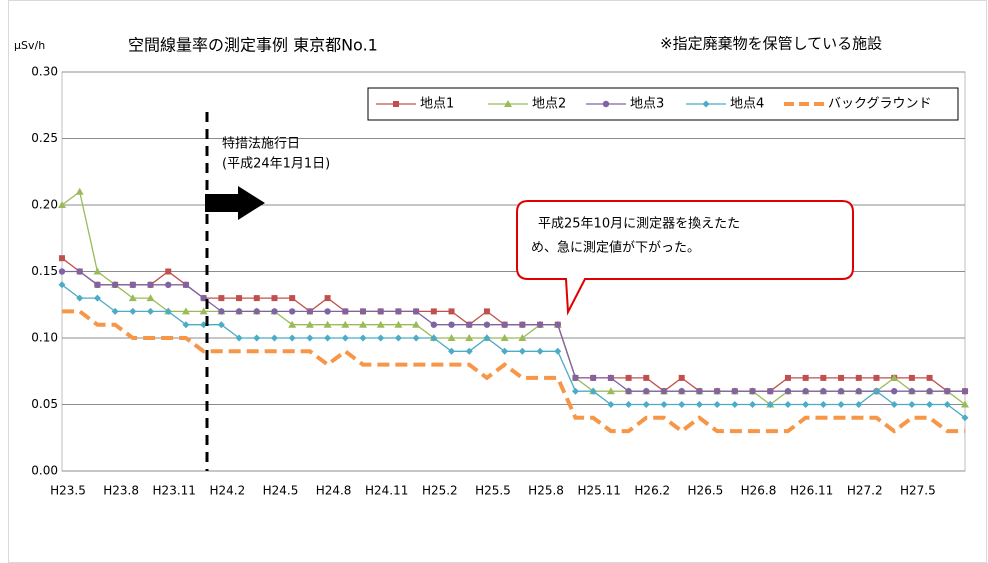 This screenshot has height=563, width=988. Describe the element at coordinates (281, 491) in the screenshot. I see `x-tick-label: H24.5` at that location.